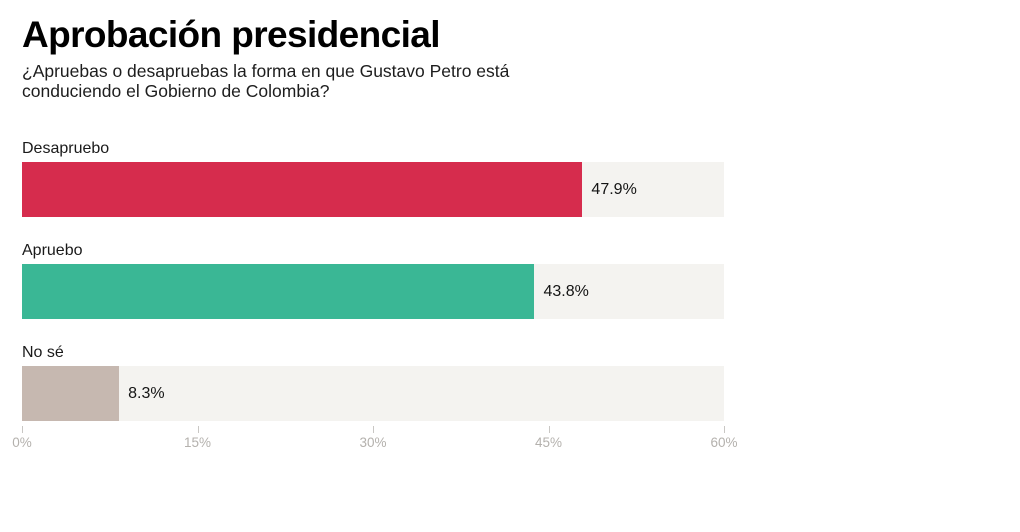 The height and width of the screenshot is (532, 1020). I want to click on tick-label: 30%, so click(373, 442).